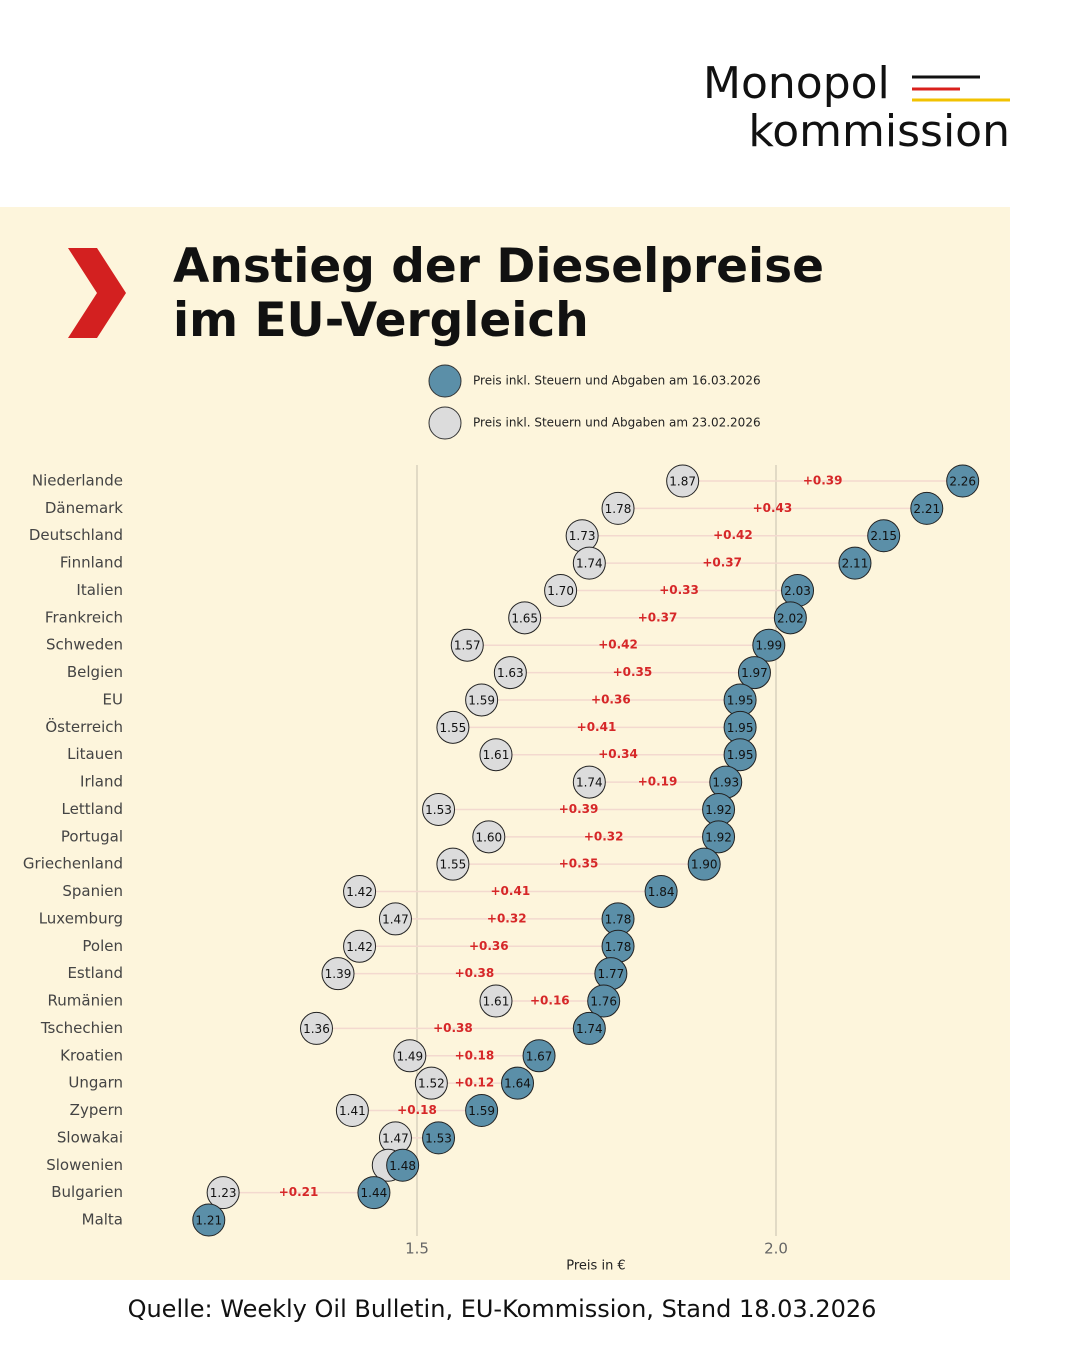 The image size is (1080, 1350). I want to click on value-label: 1.57, so click(467, 646).